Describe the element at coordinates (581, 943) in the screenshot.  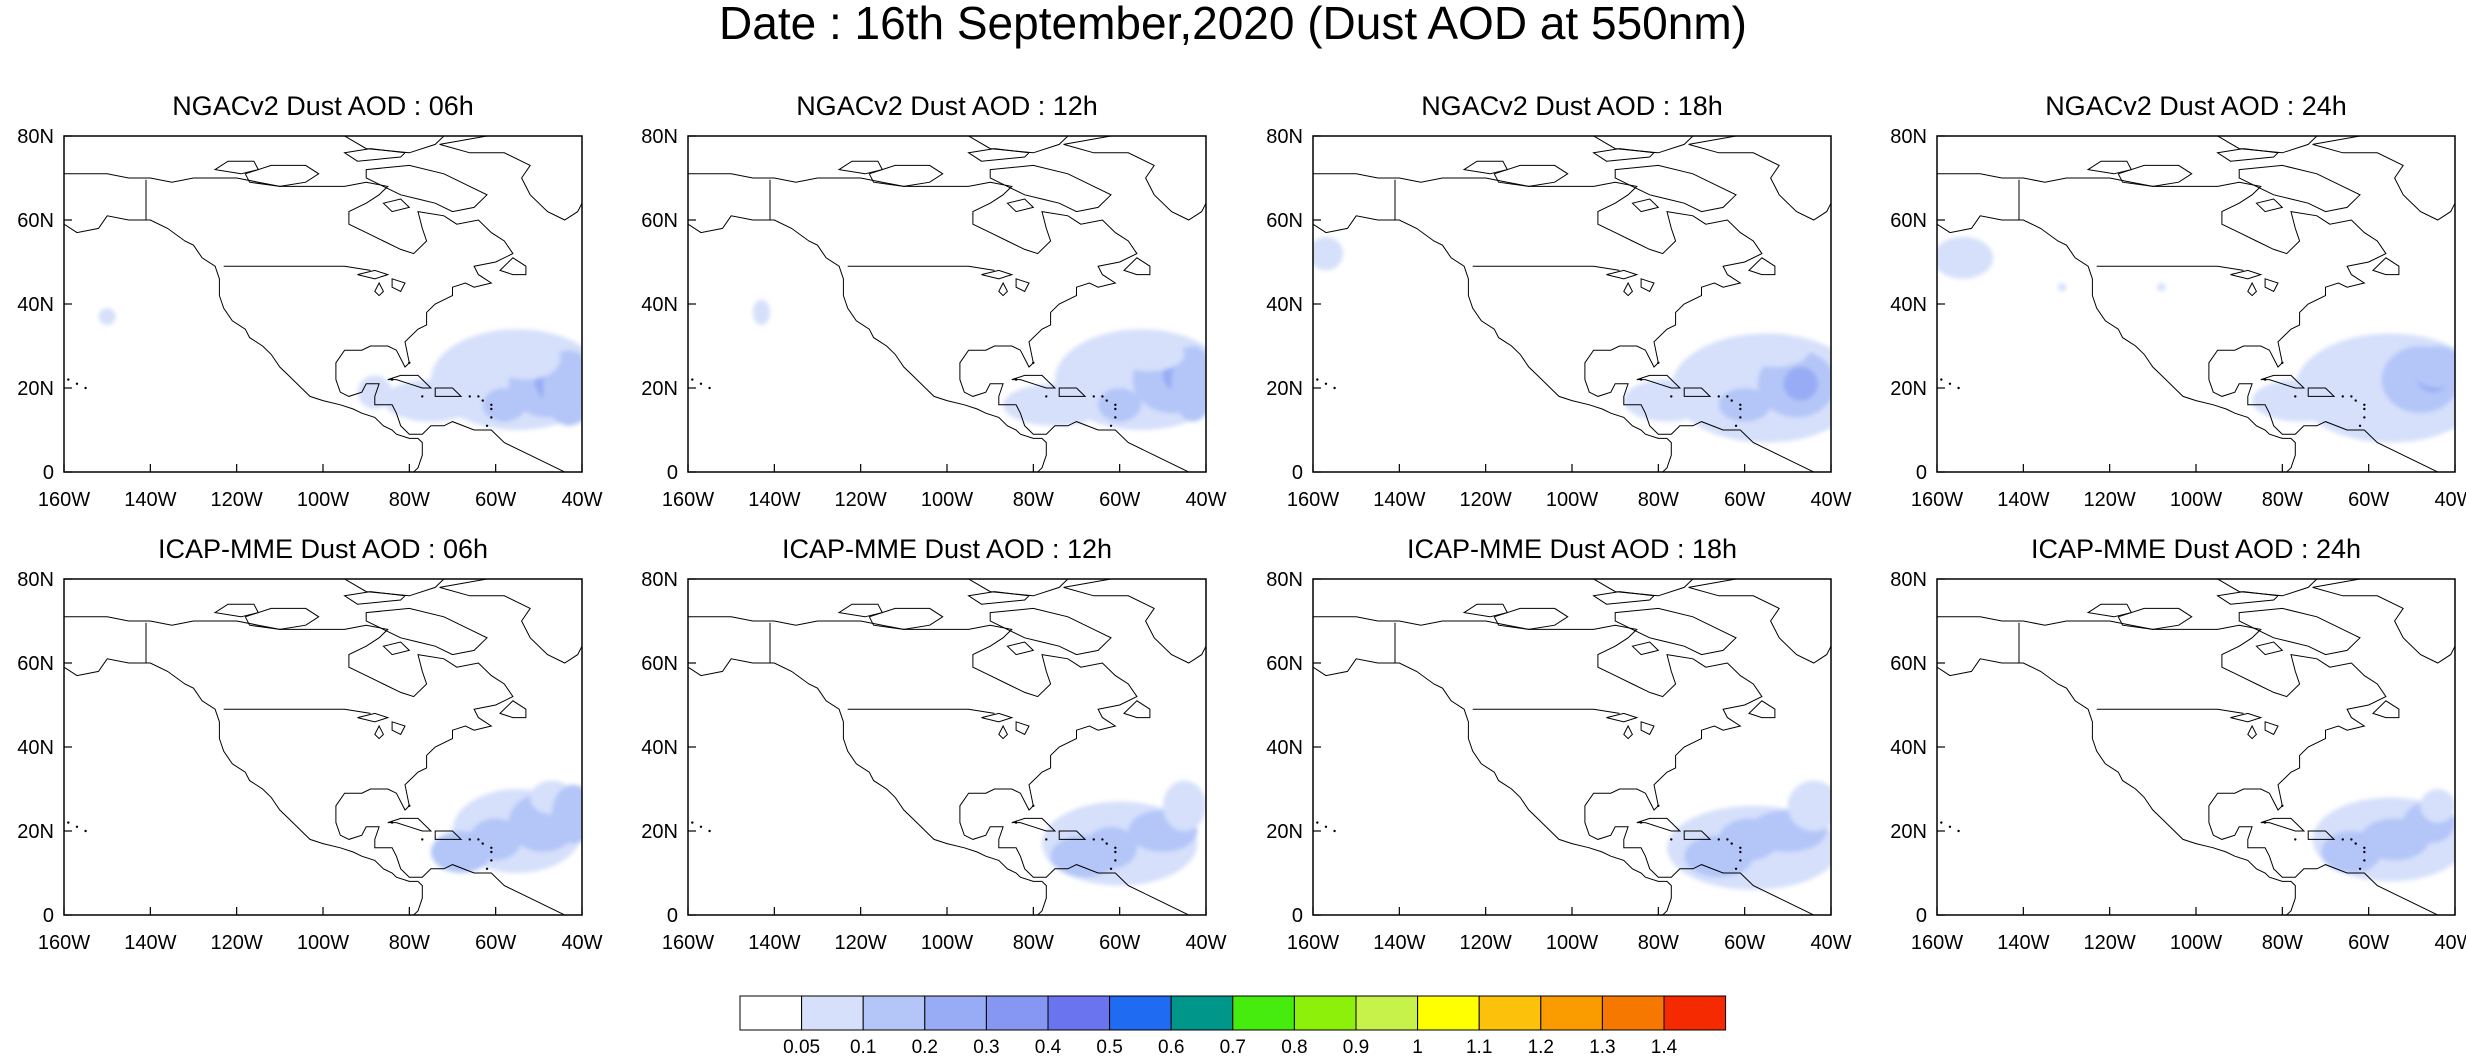
I see `x-tick-label: 40W` at that location.